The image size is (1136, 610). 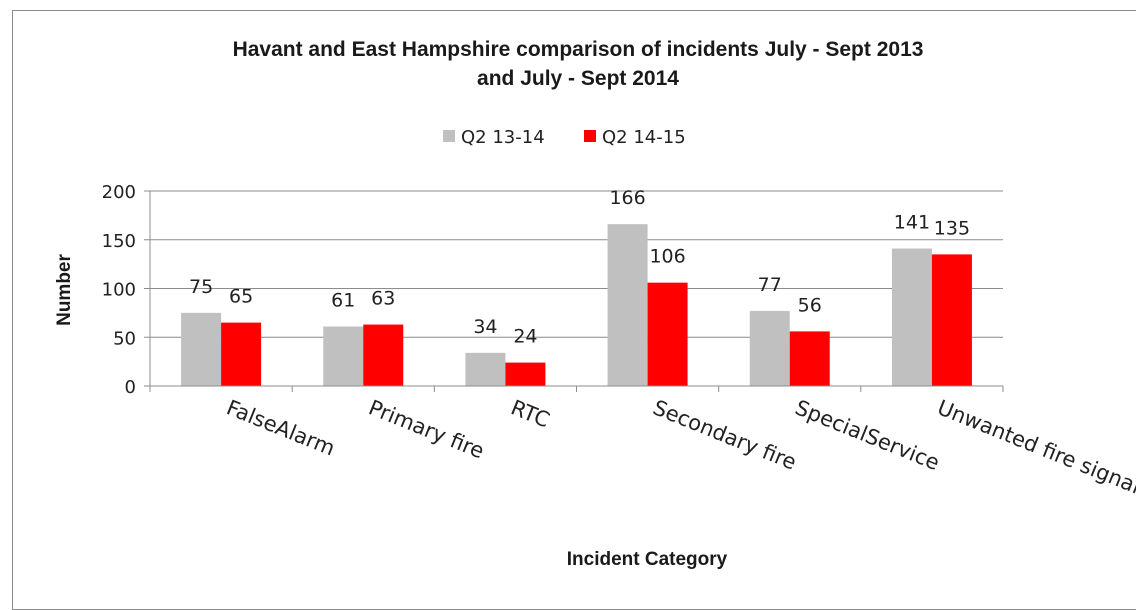 I want to click on data-label: 61, so click(x=343, y=301).